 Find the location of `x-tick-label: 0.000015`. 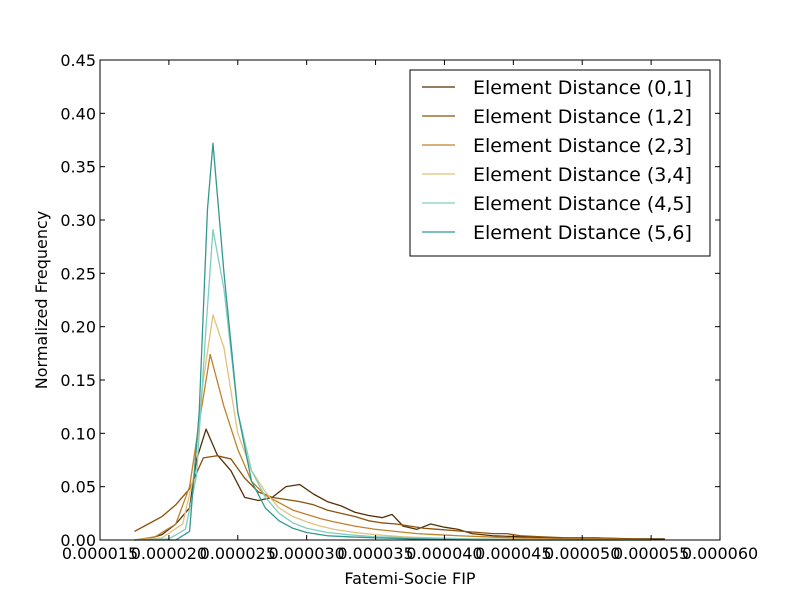

x-tick-label: 0.000015 is located at coordinates (100, 553).